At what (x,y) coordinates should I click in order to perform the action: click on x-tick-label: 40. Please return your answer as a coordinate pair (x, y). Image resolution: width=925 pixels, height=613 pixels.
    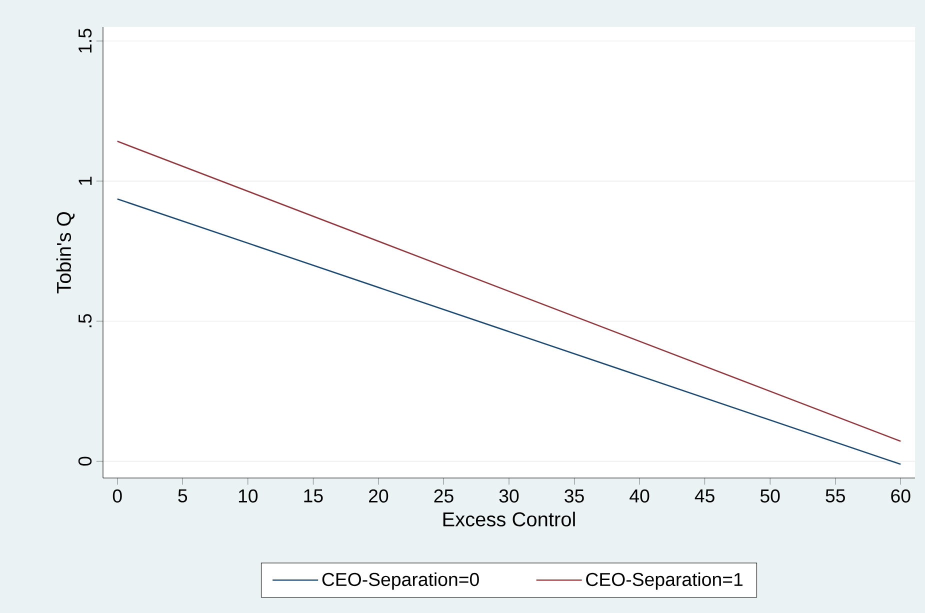
    Looking at the image, I should click on (640, 496).